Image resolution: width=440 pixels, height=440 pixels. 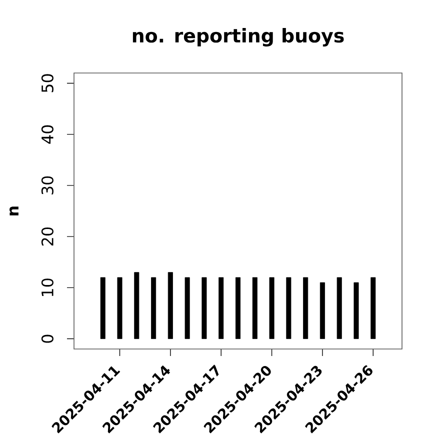 What do you see at coordinates (47, 134) in the screenshot?
I see `y-tick-label: 40` at bounding box center [47, 134].